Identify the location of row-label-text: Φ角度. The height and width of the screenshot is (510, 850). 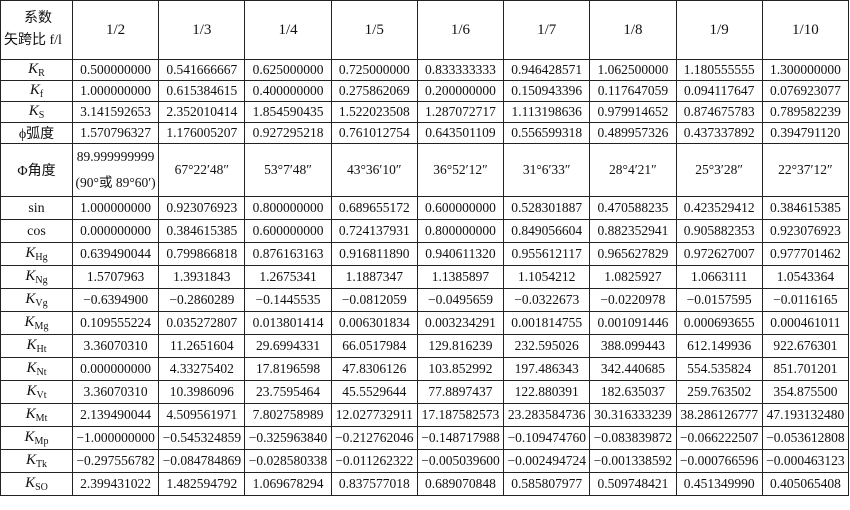
(36, 171).